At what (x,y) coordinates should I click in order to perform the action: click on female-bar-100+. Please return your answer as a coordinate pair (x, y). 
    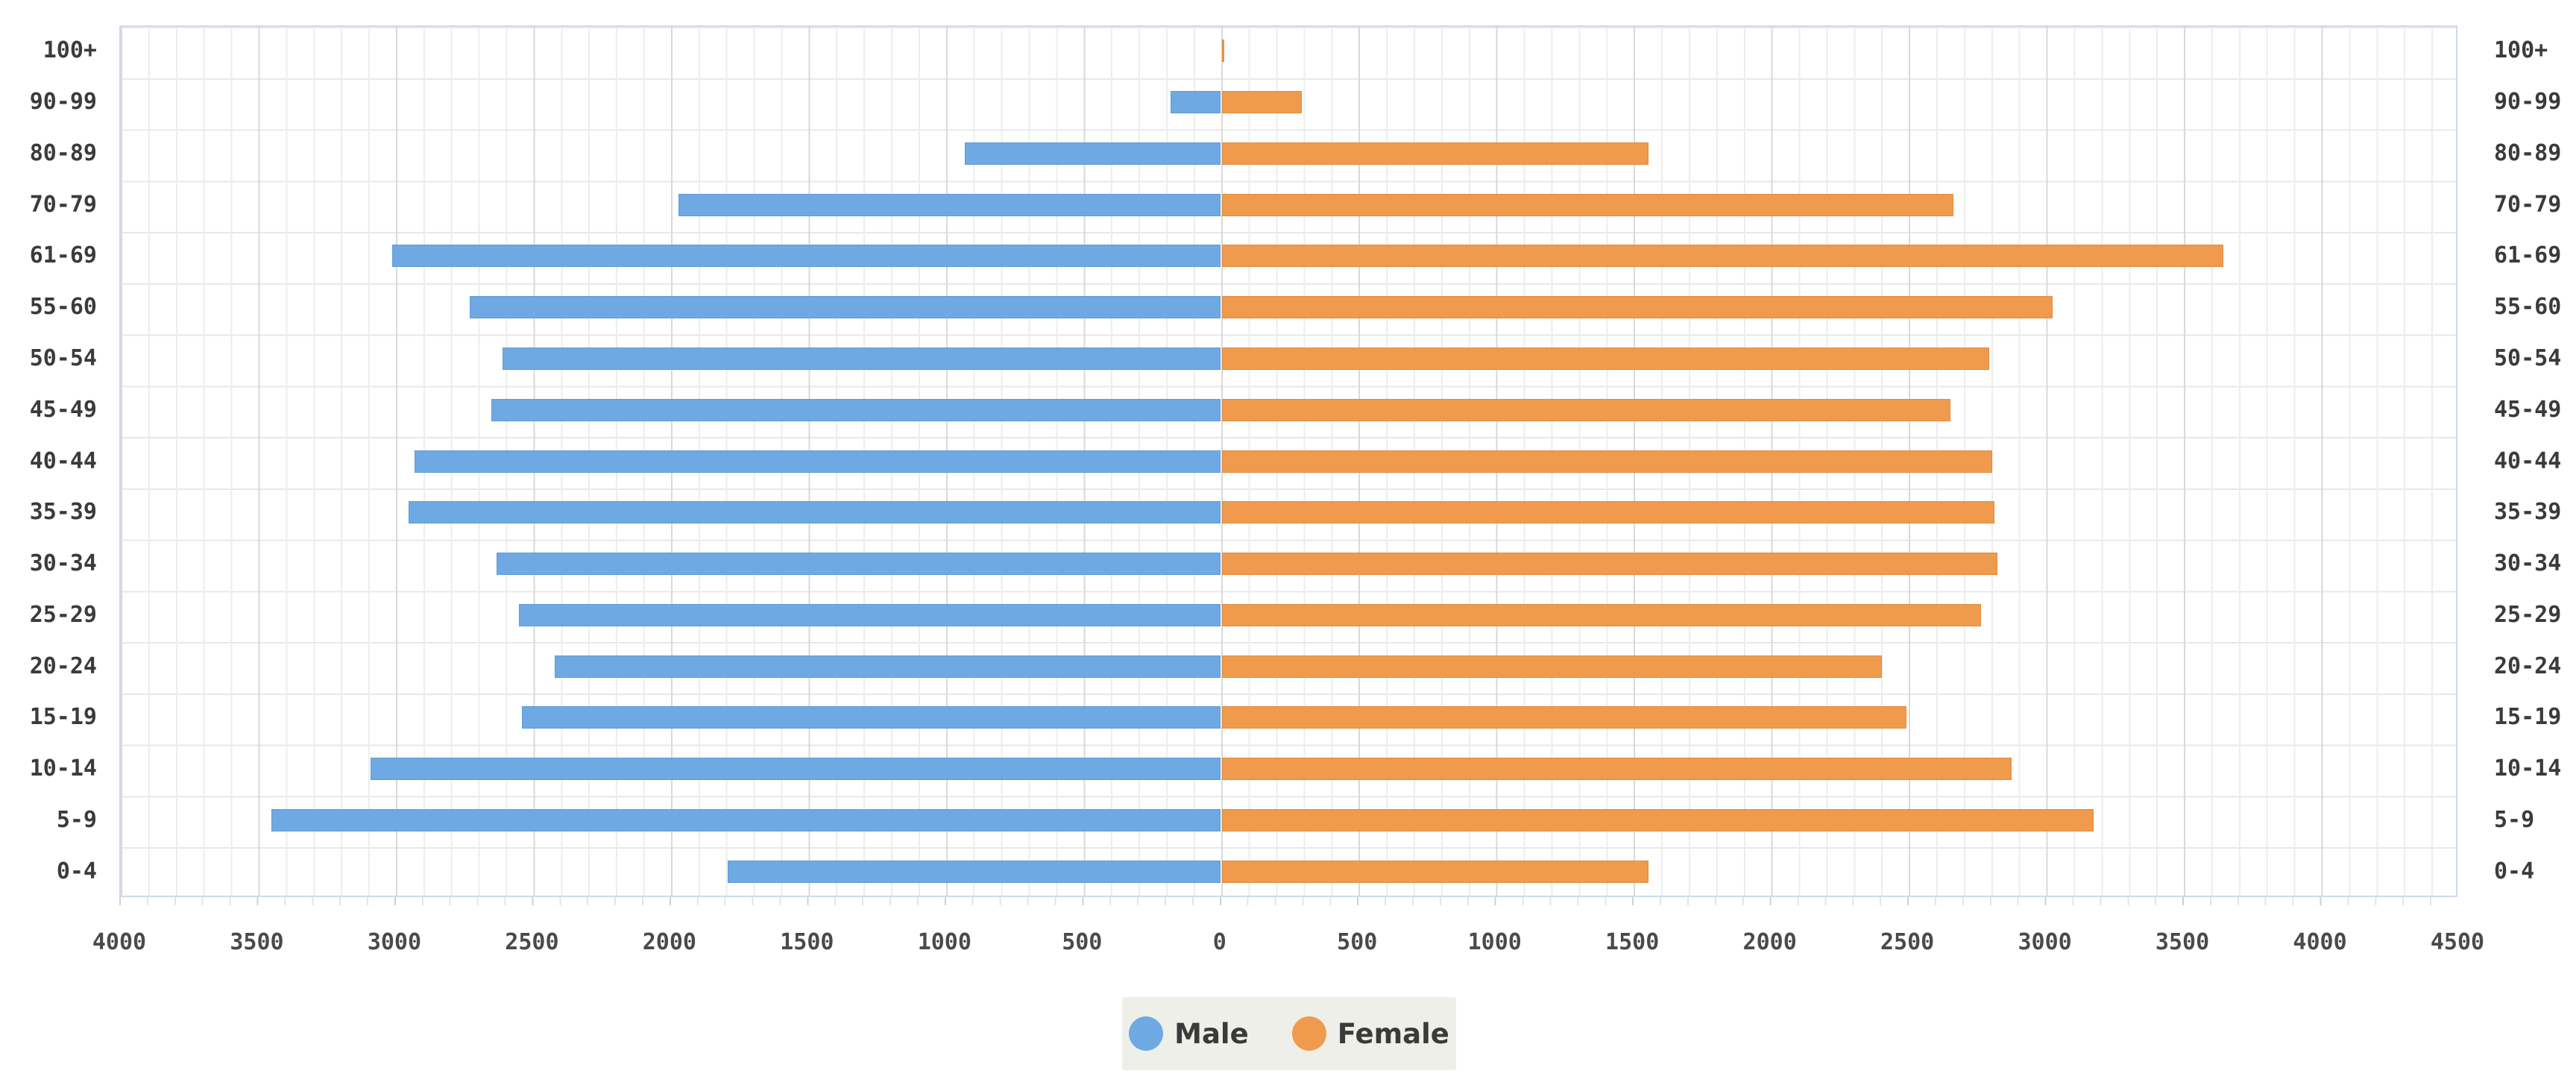
    Looking at the image, I should click on (1223, 52).